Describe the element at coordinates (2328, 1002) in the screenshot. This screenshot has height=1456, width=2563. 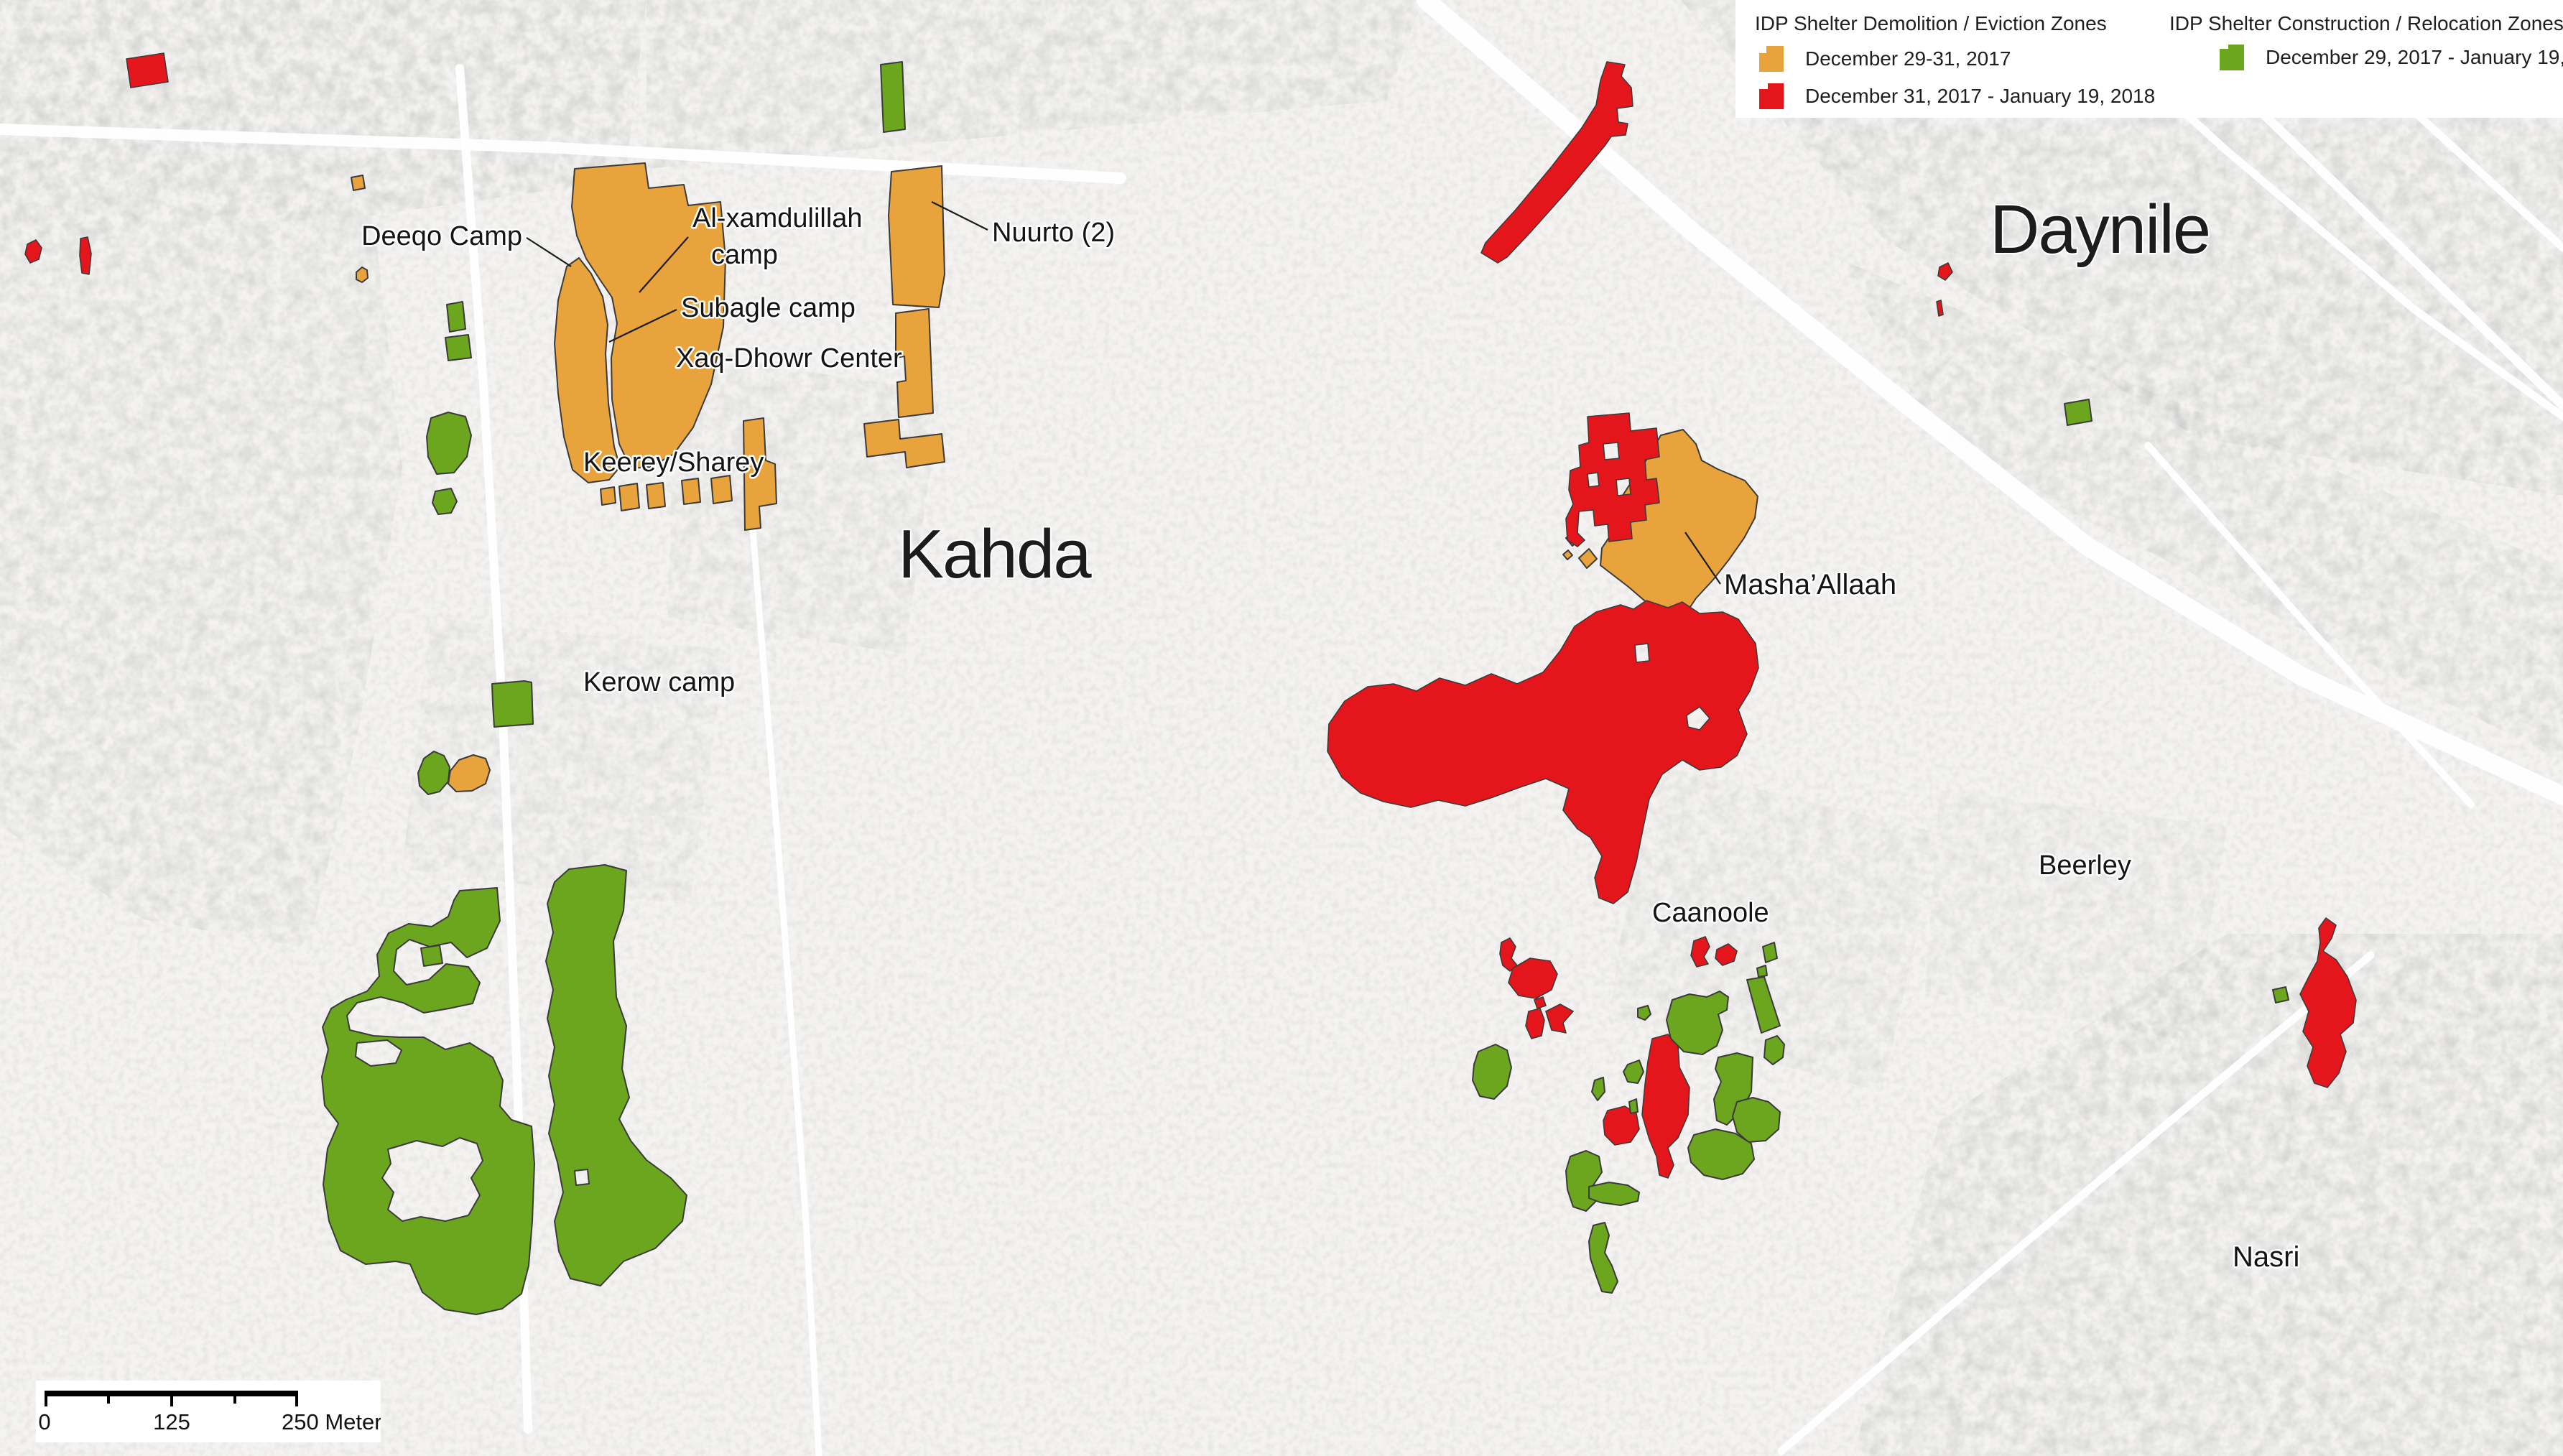
I see `zone-red-beerley-red-zone` at that location.